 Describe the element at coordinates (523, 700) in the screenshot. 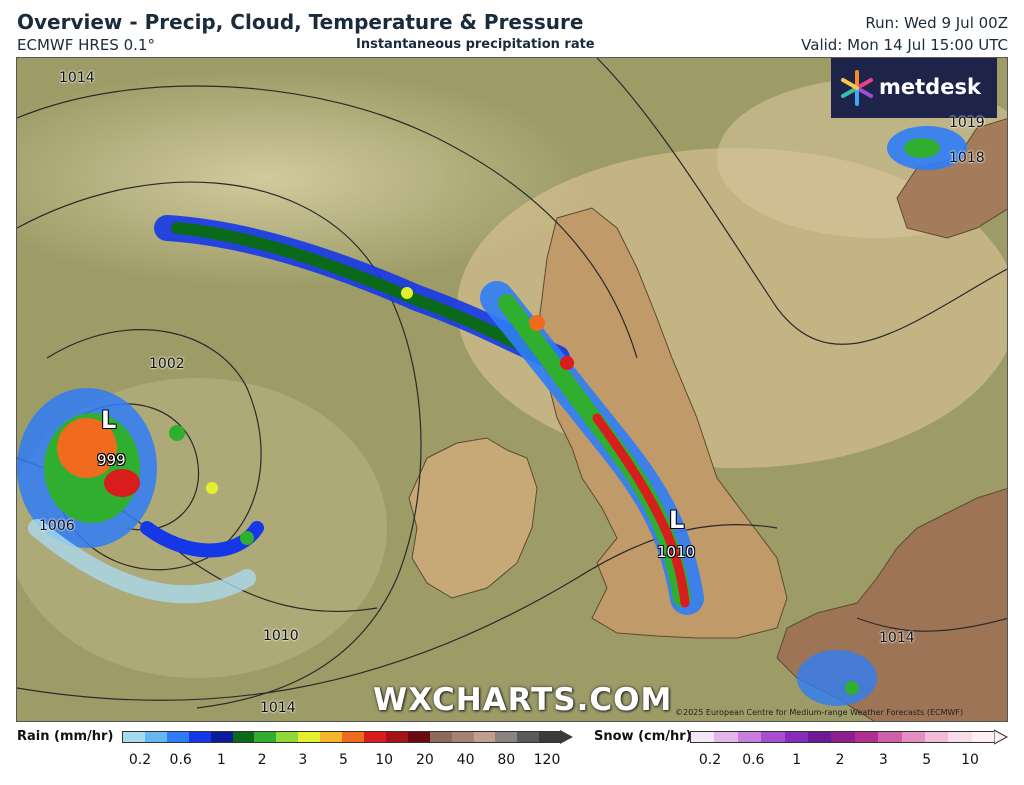

I see `wxcharts-watermark: WXCHARTS.COM` at that location.